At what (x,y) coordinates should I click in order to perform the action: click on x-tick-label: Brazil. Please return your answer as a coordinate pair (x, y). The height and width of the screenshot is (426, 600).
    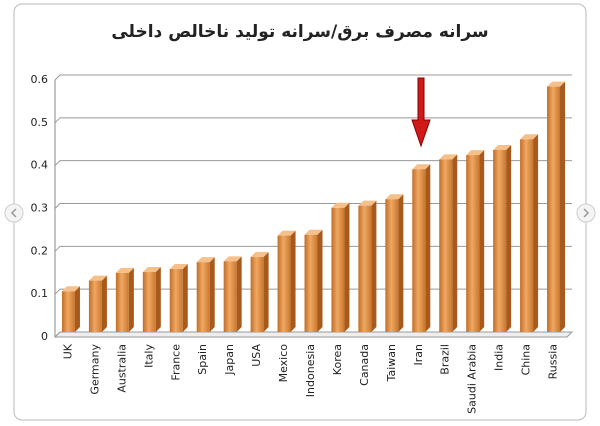
    Looking at the image, I should click on (445, 359).